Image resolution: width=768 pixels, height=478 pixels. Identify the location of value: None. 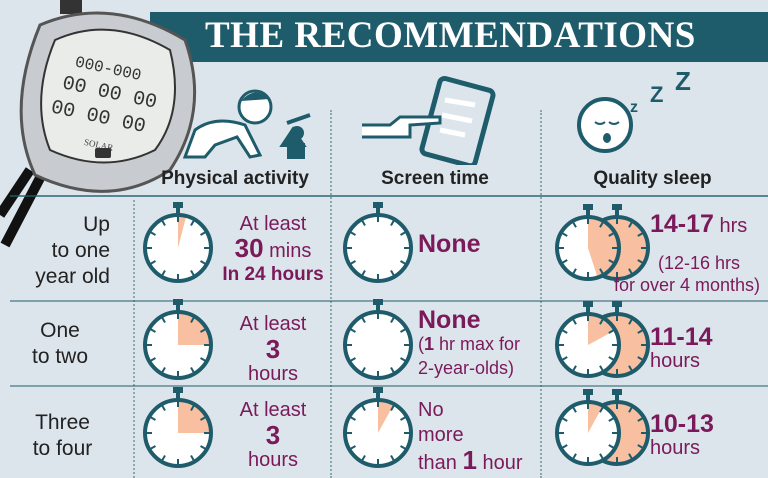
(449, 320).